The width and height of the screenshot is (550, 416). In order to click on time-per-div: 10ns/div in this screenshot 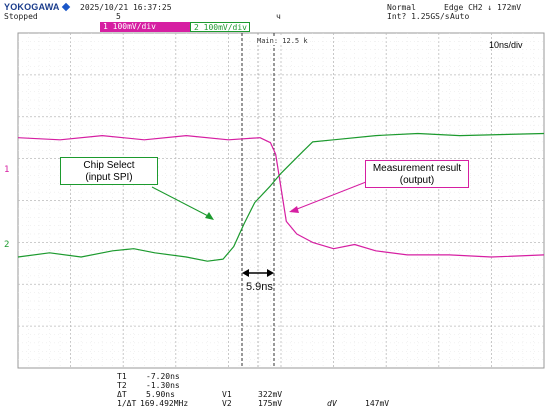, I will do `click(506, 45)`.